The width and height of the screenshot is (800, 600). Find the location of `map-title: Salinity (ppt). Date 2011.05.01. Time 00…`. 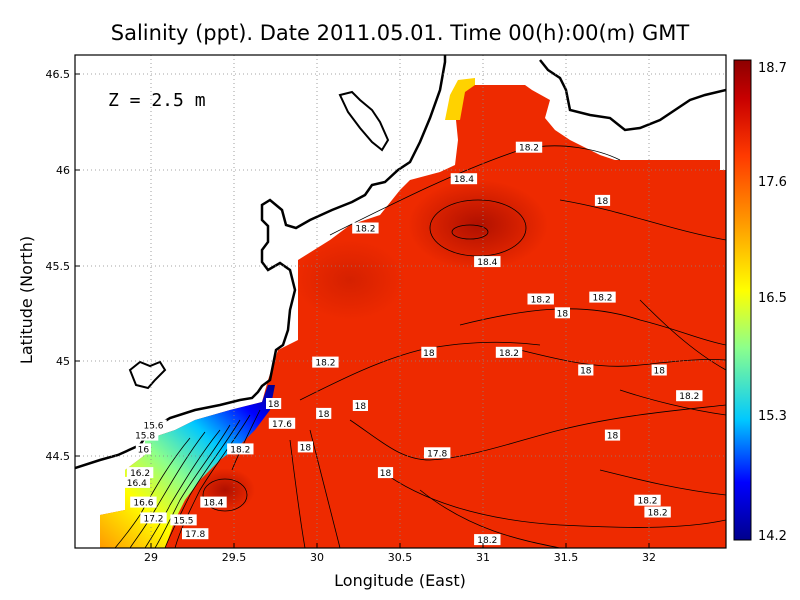

map-title: Salinity (ppt). Date 2011.05.01. Time 00… is located at coordinates (400, 33).